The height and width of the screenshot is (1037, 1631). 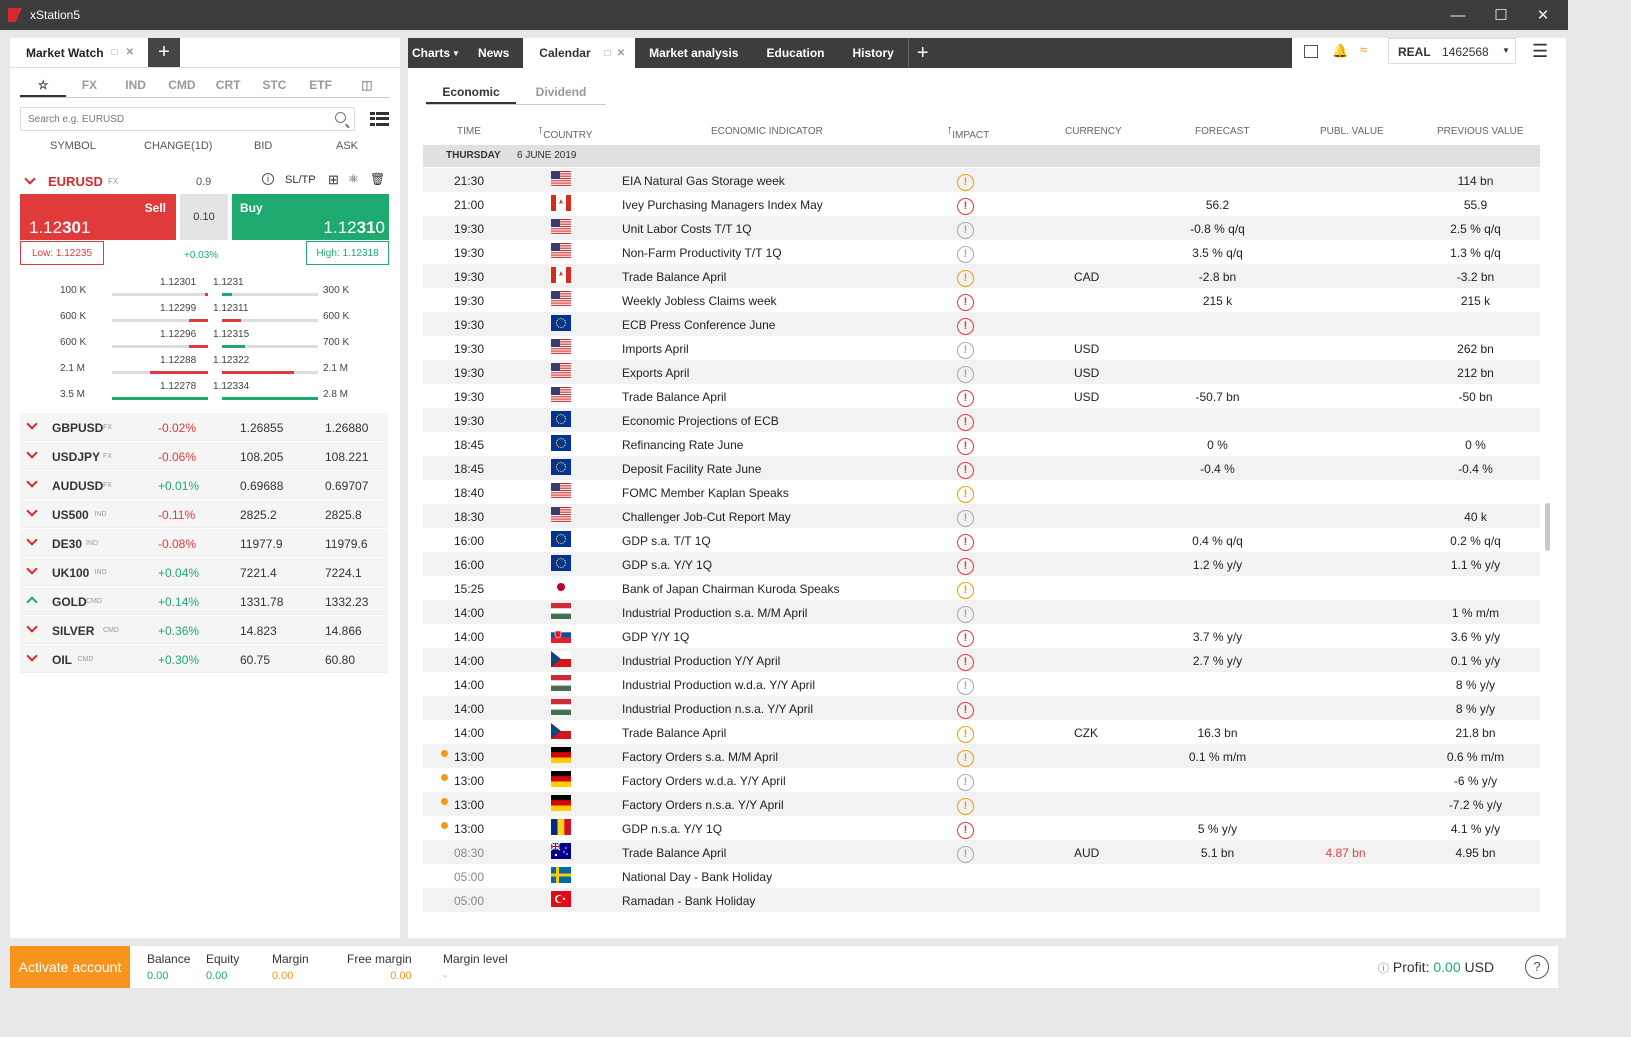 What do you see at coordinates (981, 180) in the screenshot?
I see `calendar-row: 21:30 EIA Natural Gas Storage week! 114 bn` at bounding box center [981, 180].